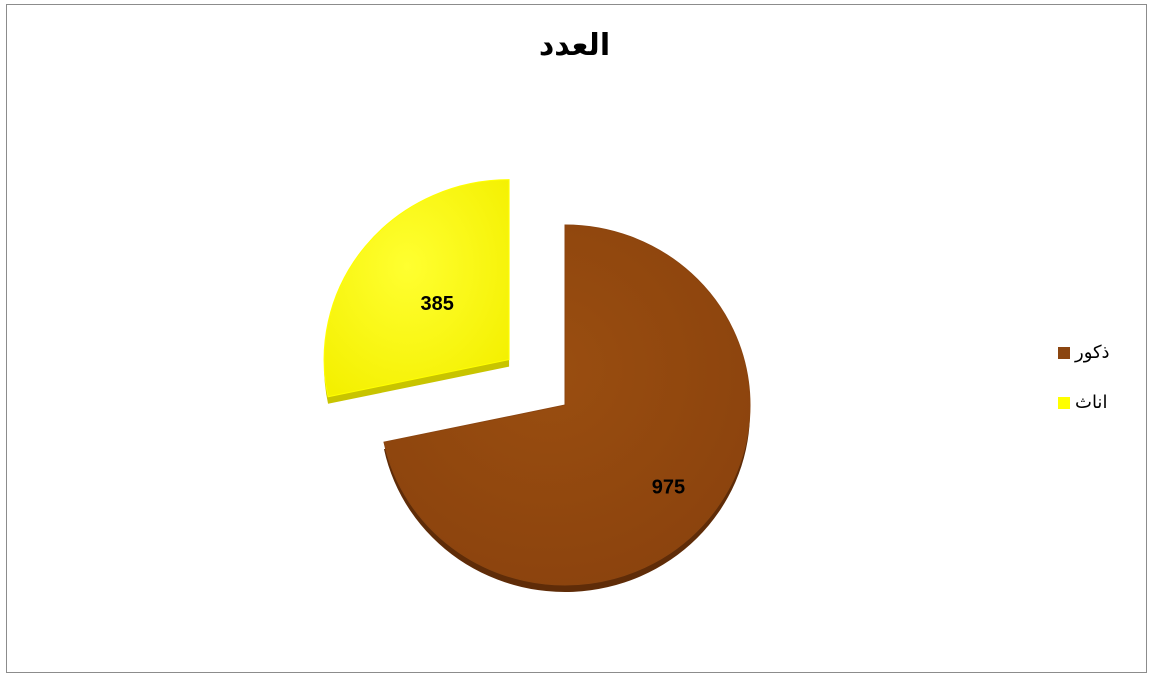 This screenshot has height=675, width=1149. What do you see at coordinates (1091, 402) in the screenshot?
I see `legend-label-females: اناث` at bounding box center [1091, 402].